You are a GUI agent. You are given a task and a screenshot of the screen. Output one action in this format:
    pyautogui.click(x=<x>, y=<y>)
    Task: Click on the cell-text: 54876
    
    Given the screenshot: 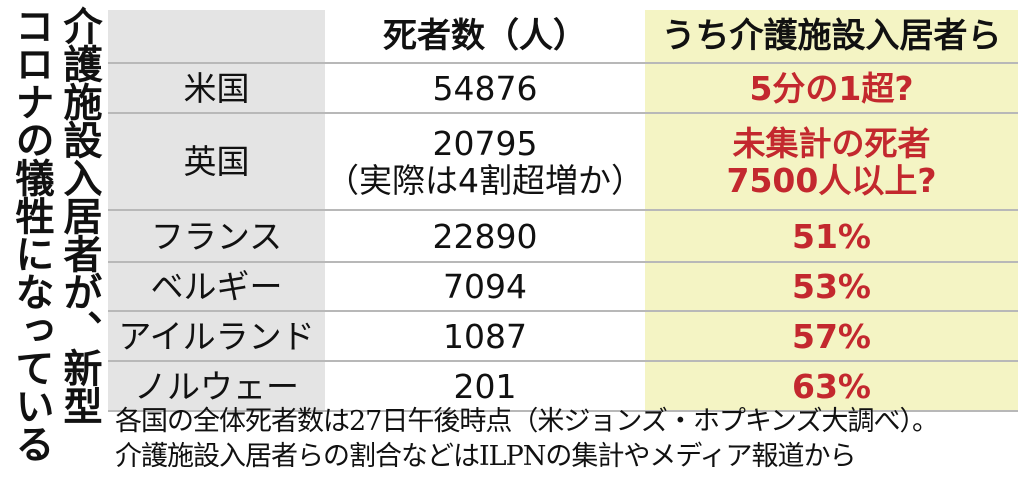 What is the action you would take?
    pyautogui.click(x=485, y=88)
    